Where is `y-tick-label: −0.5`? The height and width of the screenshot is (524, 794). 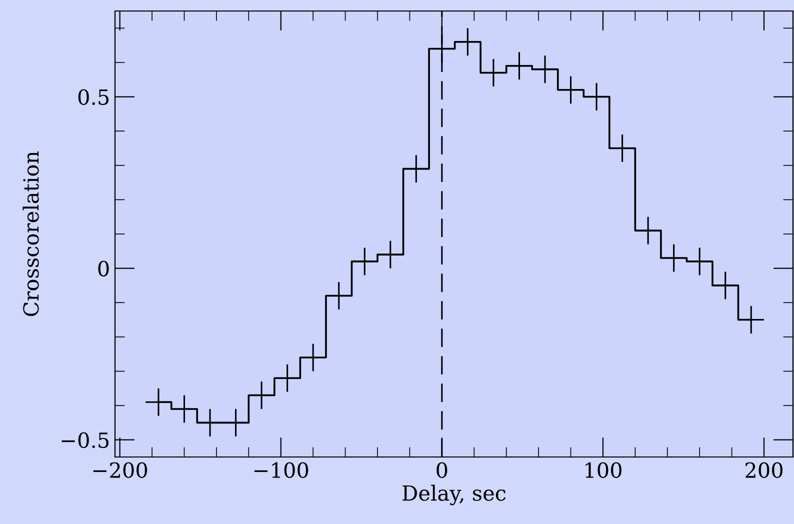
y-tick-label: −0.5 is located at coordinates (85, 440).